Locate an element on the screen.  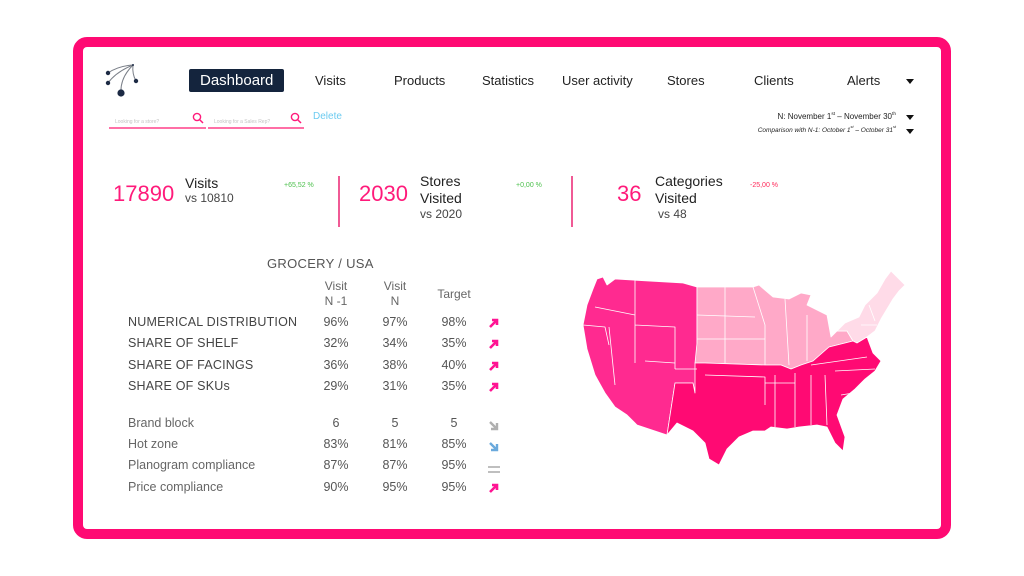
cell-visit-n-1: 96% is located at coordinates (336, 322).